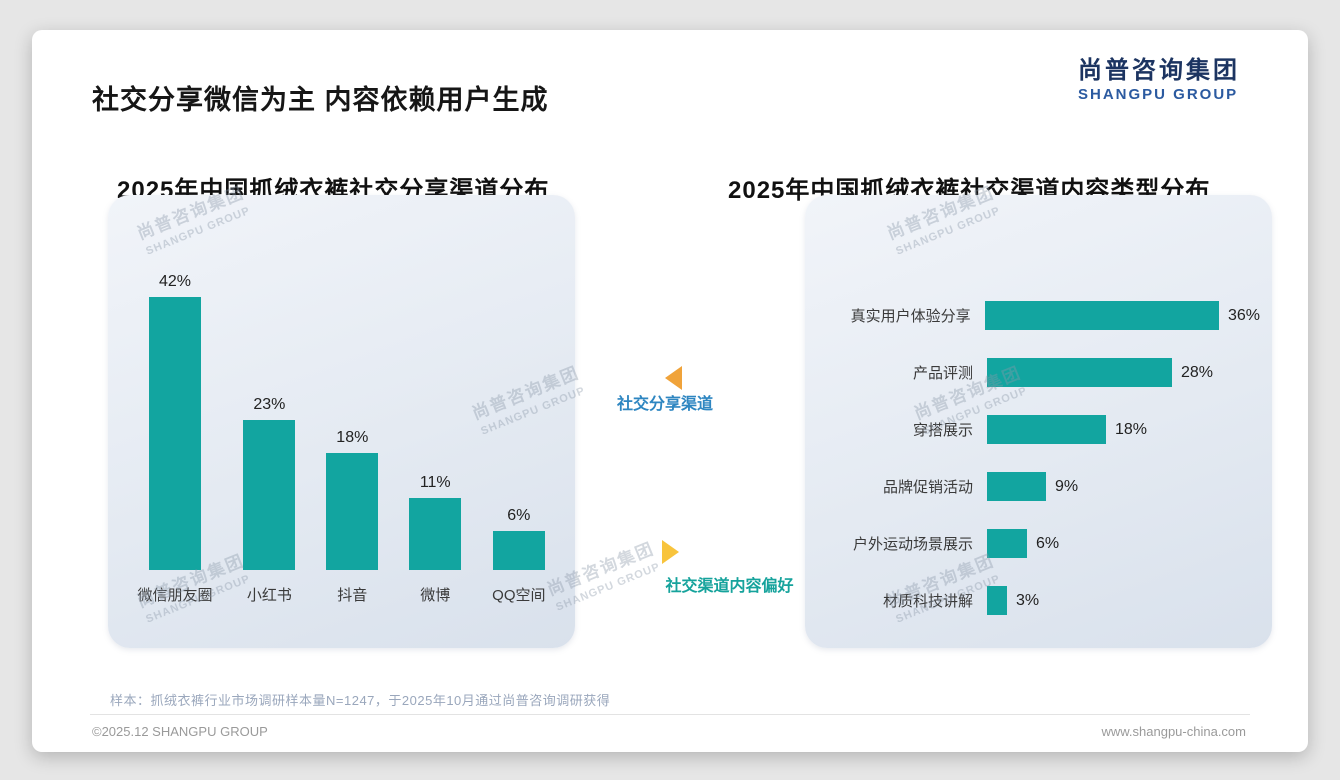 The height and width of the screenshot is (780, 1340). I want to click on bar-category-label: 户外运动场景展示, so click(912, 544).